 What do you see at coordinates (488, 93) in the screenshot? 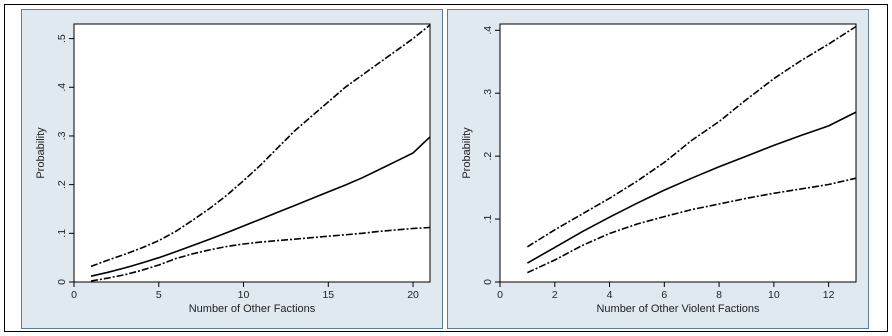
I see `right-y-tick-label: .3` at bounding box center [488, 93].